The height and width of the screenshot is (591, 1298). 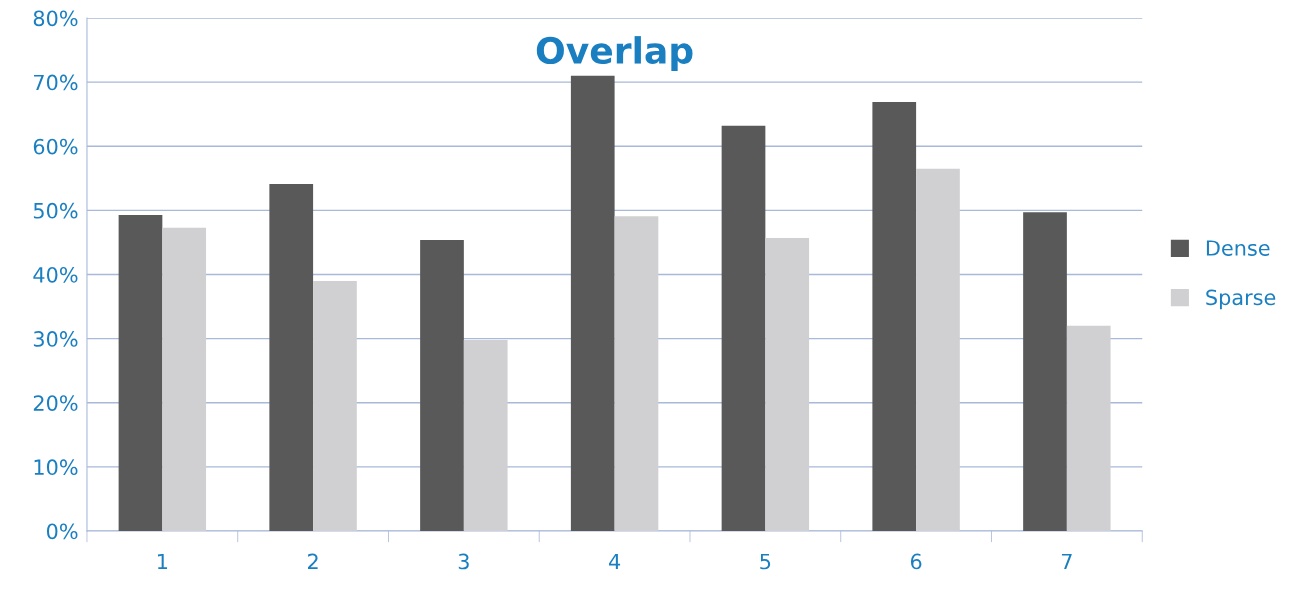 What do you see at coordinates (56, 467) in the screenshot?
I see `y-tick-label: 10%` at bounding box center [56, 467].